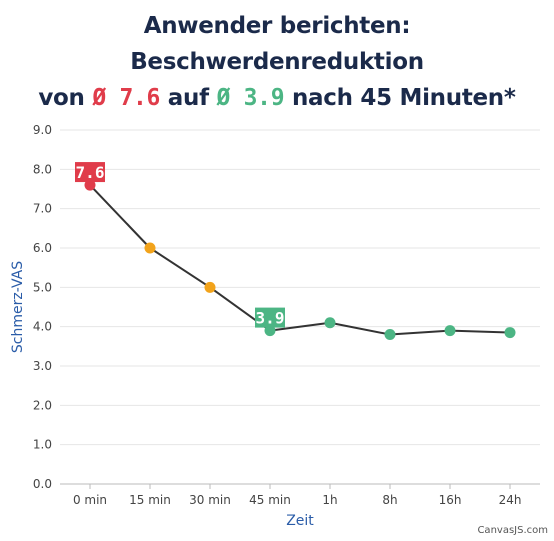 The width and height of the screenshot is (554, 541). I want to click on x-tick-label: 45 min, so click(270, 500).